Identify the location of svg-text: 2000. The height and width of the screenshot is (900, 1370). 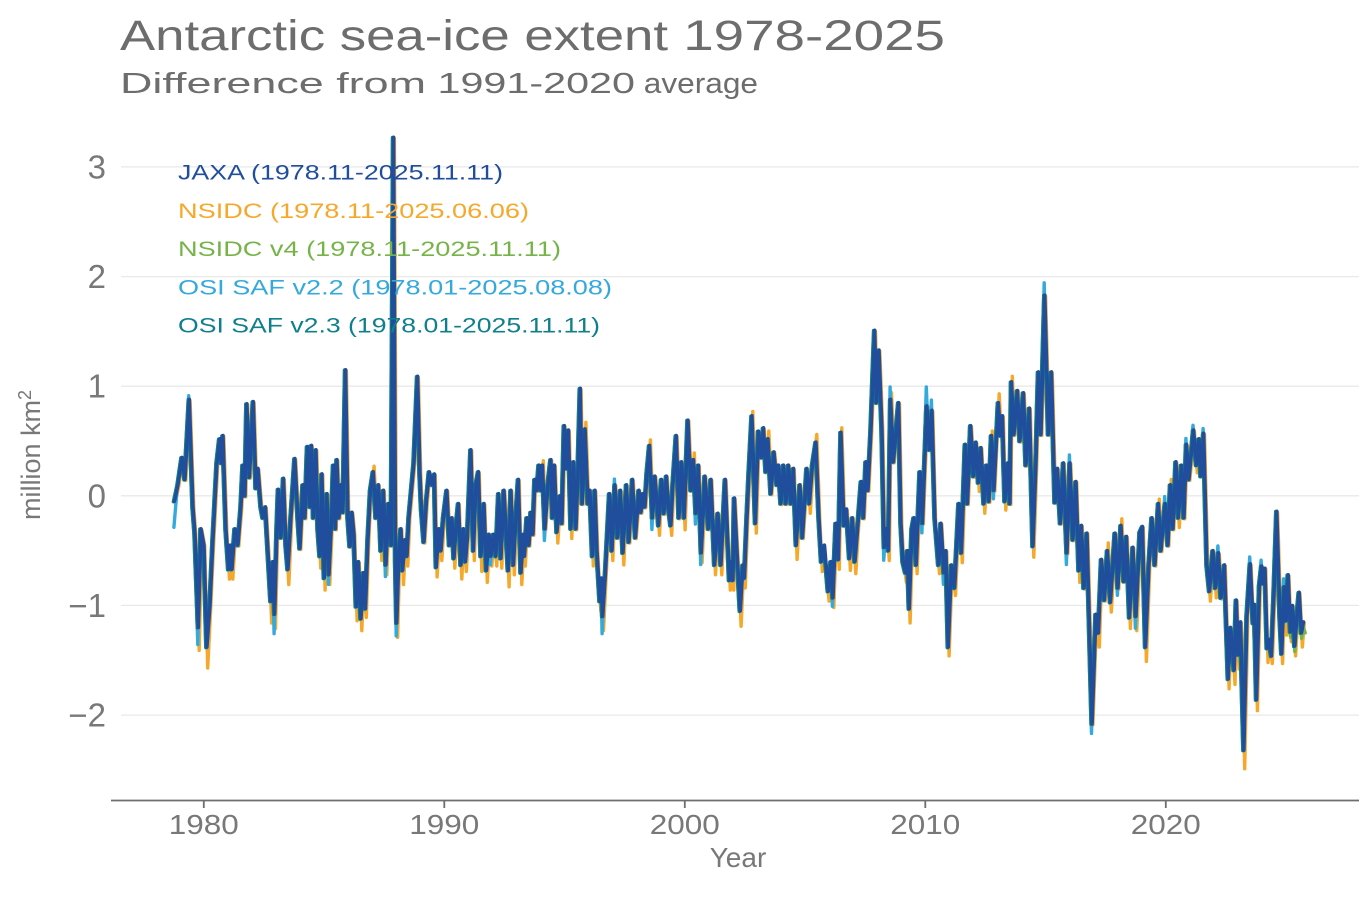
(685, 824).